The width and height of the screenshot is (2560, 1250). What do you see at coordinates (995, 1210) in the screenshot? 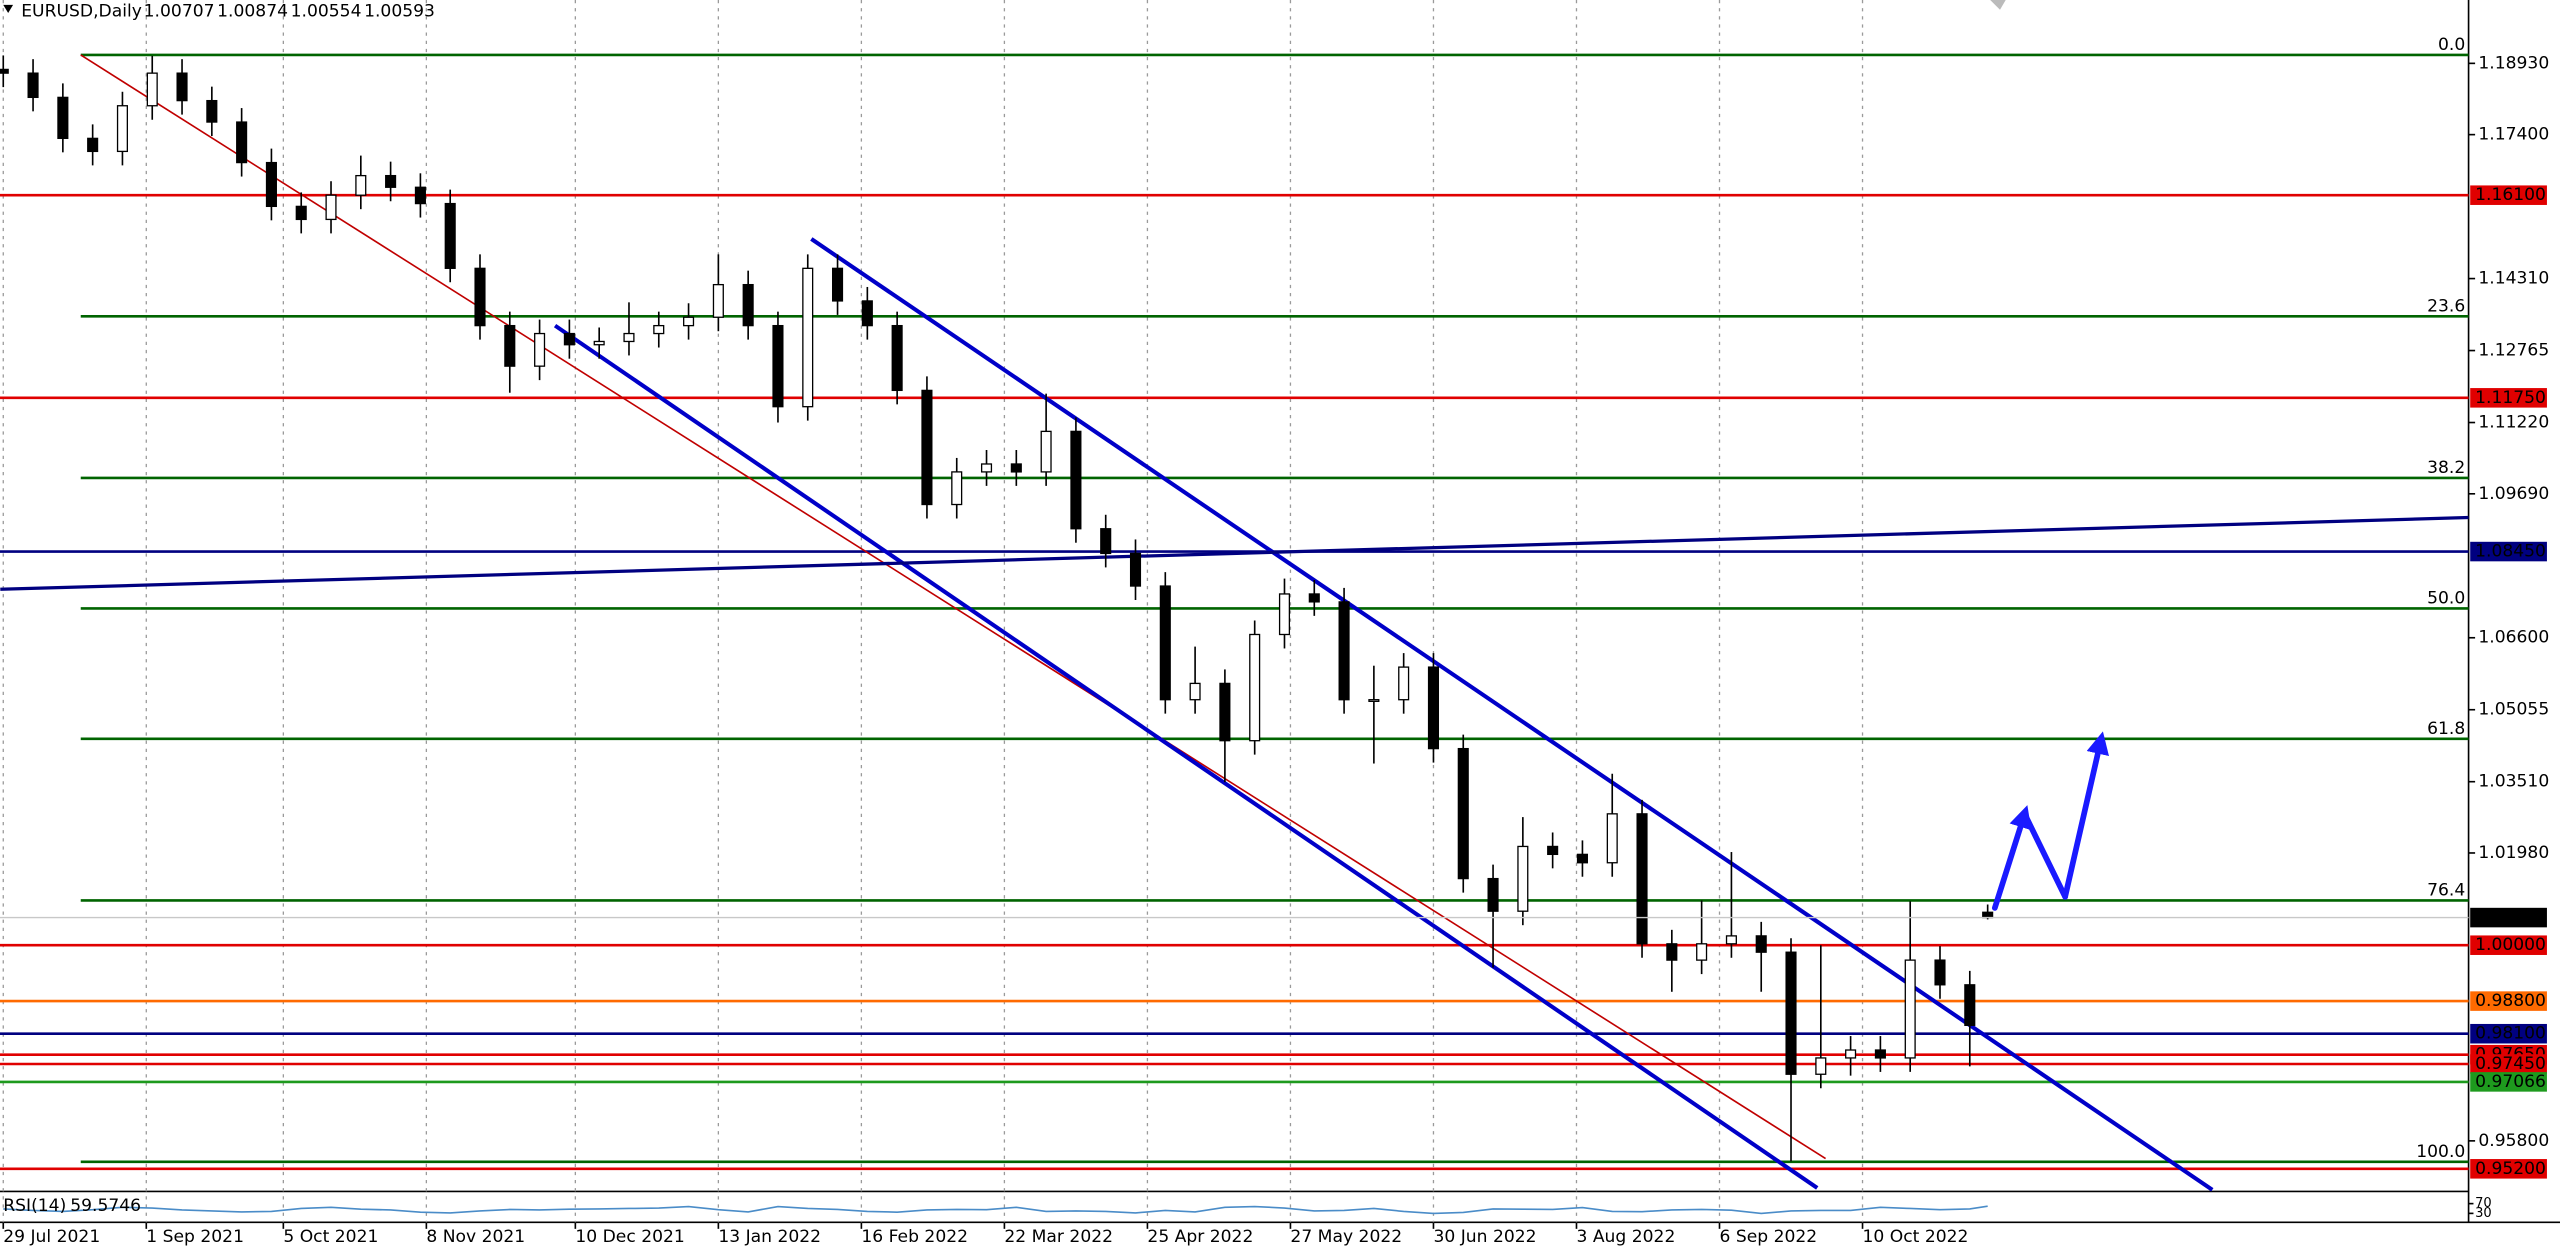
I see `indicator-line` at bounding box center [995, 1210].